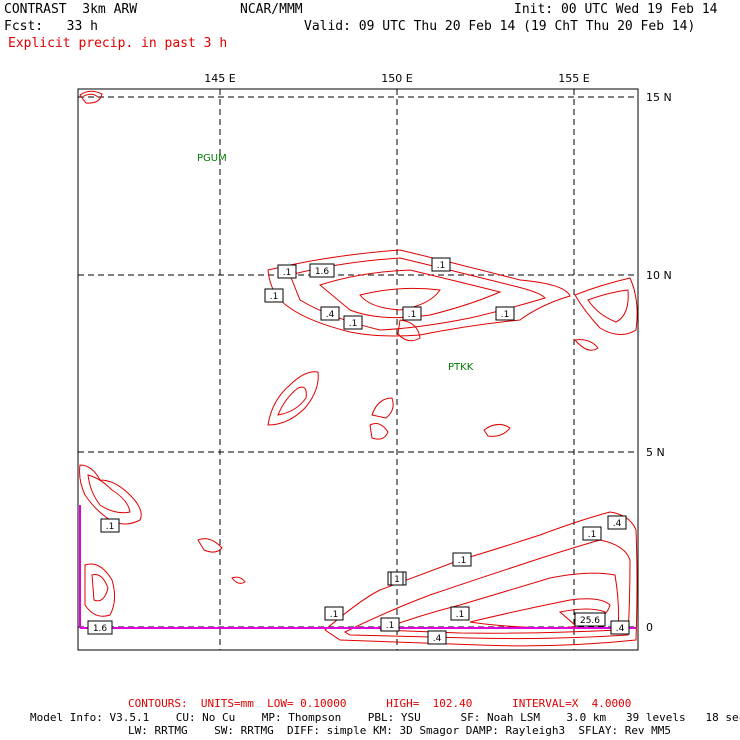 The height and width of the screenshot is (740, 740). Describe the element at coordinates (659, 97) in the screenshot. I see `lat-label: 15 N` at that location.